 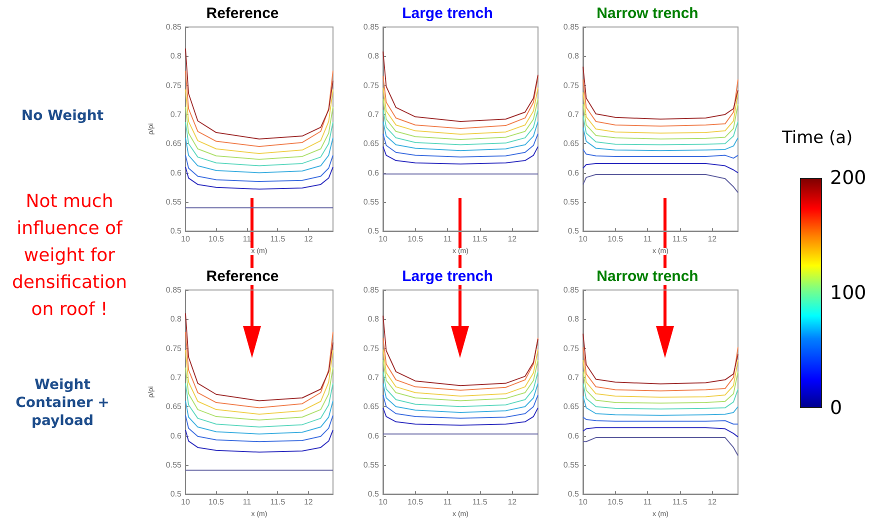 I want to click on text: Not much influence of weight for densification on roof !, so click(x=69, y=256).